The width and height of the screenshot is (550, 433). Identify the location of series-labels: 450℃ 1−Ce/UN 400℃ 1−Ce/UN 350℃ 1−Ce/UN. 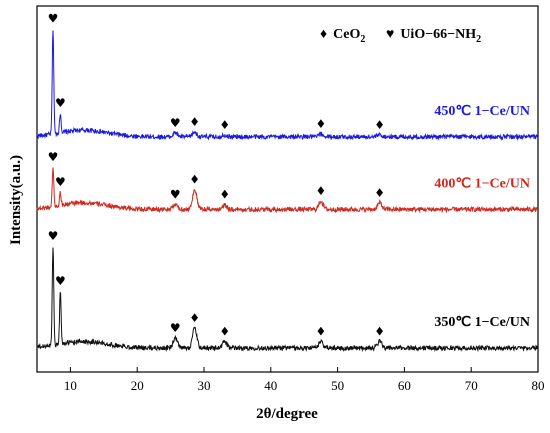
(482, 217).